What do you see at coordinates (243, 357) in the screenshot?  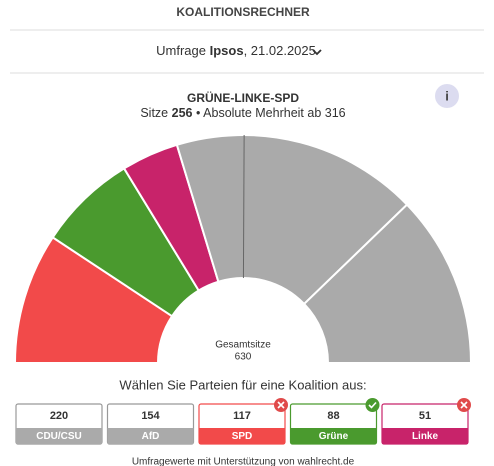 I see `total-value: 630` at bounding box center [243, 357].